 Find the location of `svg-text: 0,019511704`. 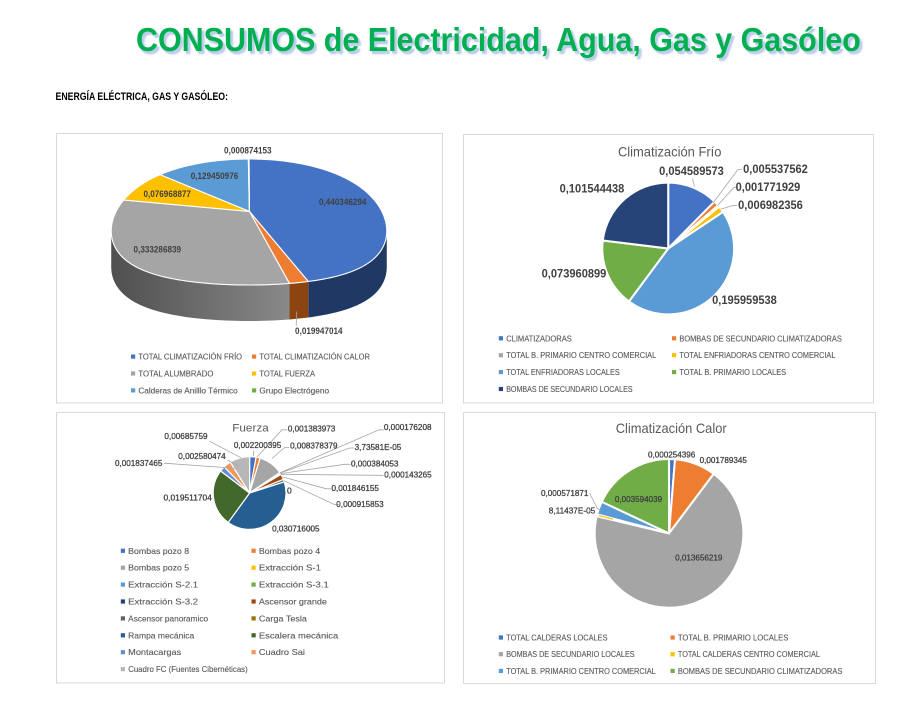

svg-text: 0,019511704 is located at coordinates (188, 498).